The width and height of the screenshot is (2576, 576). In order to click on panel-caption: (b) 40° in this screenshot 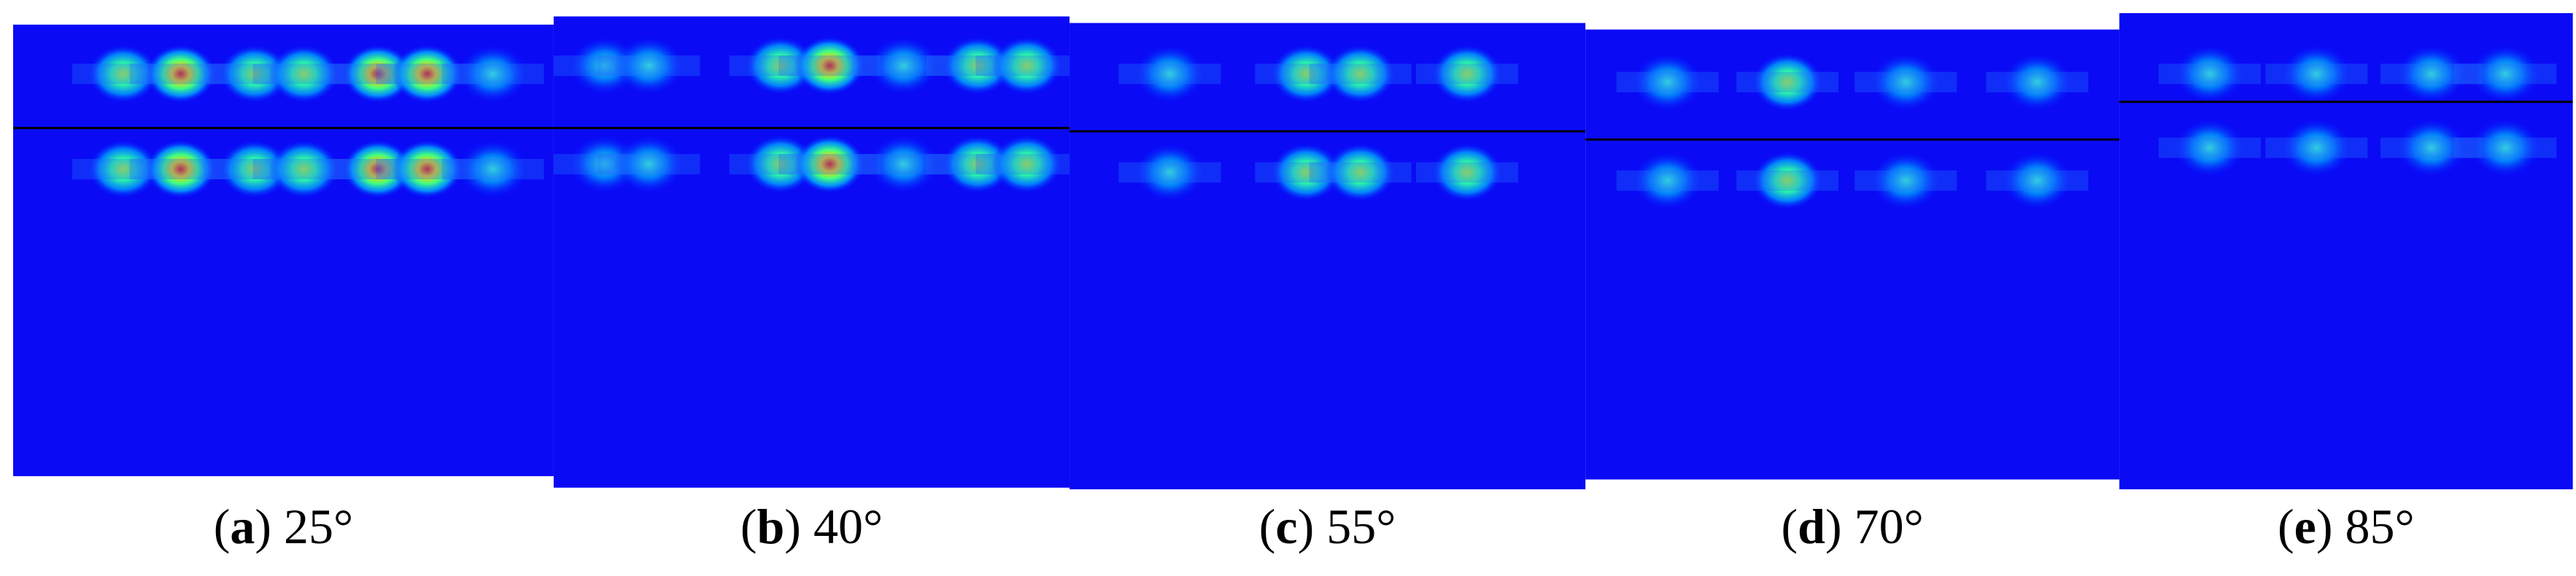, I will do `click(811, 526)`.